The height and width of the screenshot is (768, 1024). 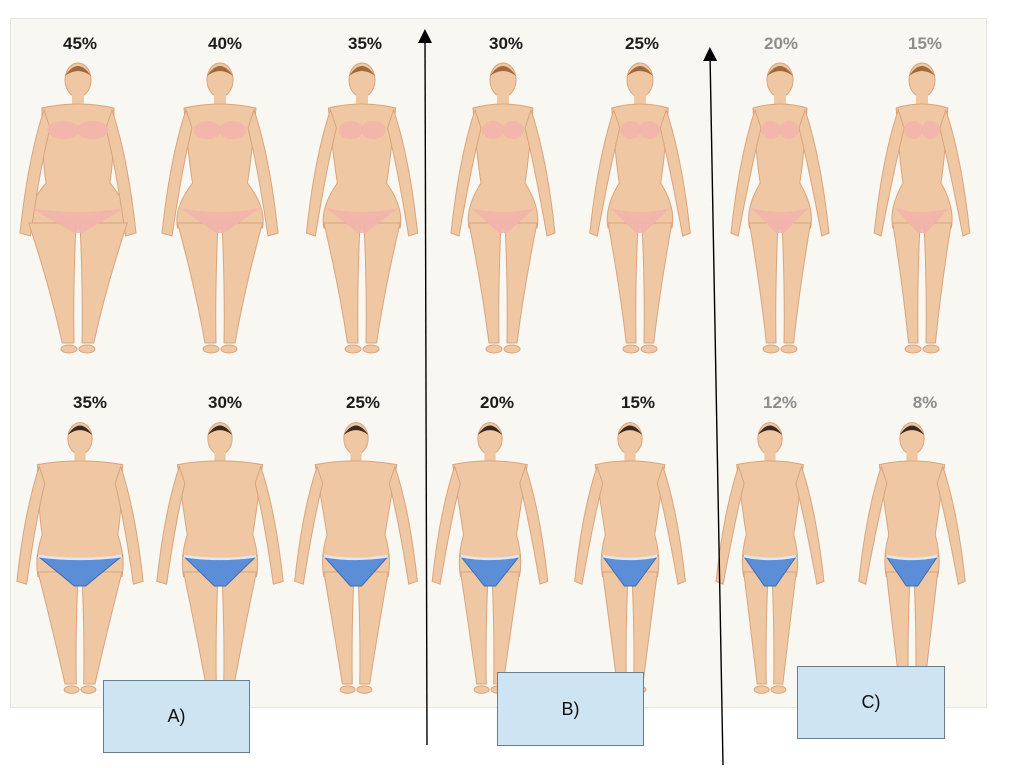 I want to click on label-c-text: C), so click(x=871, y=702).